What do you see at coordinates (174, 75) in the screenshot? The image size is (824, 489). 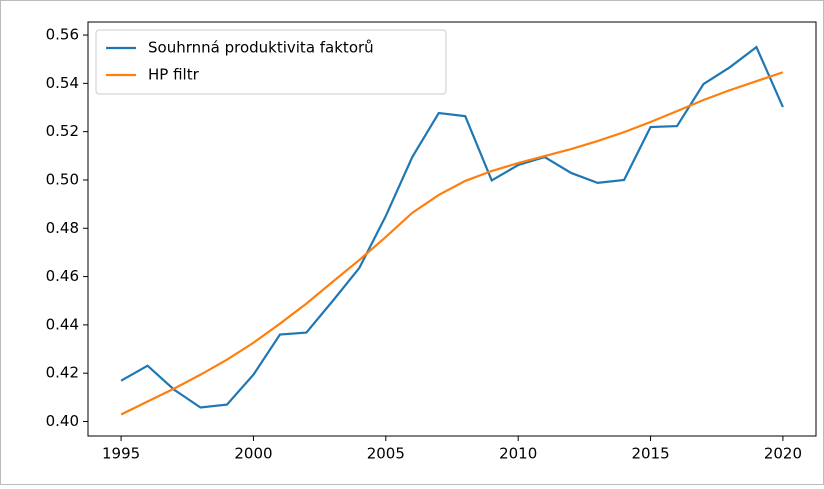 I see `legend-label: HP filtr` at bounding box center [174, 75].